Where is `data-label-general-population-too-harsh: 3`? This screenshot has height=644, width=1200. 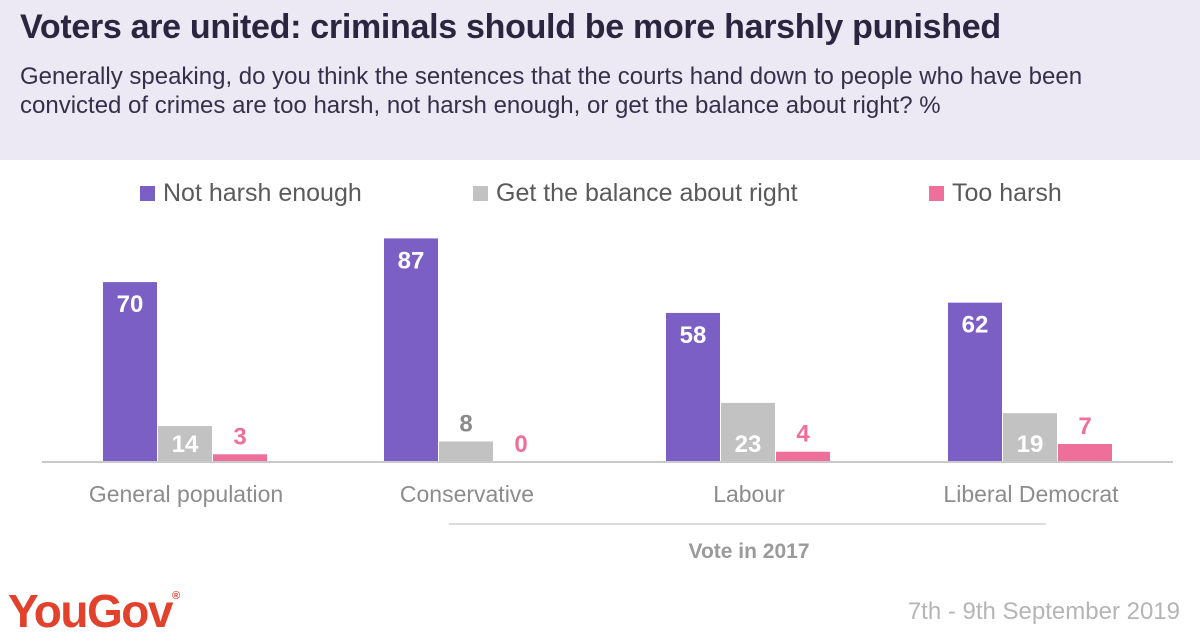 data-label-general-population-too-harsh: 3 is located at coordinates (239, 436).